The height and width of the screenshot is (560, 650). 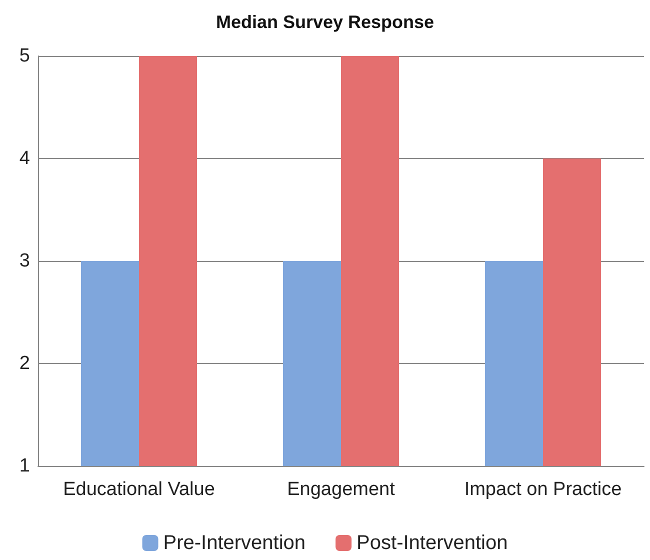 I want to click on legend-label: Pre-Intervention, so click(x=234, y=543).